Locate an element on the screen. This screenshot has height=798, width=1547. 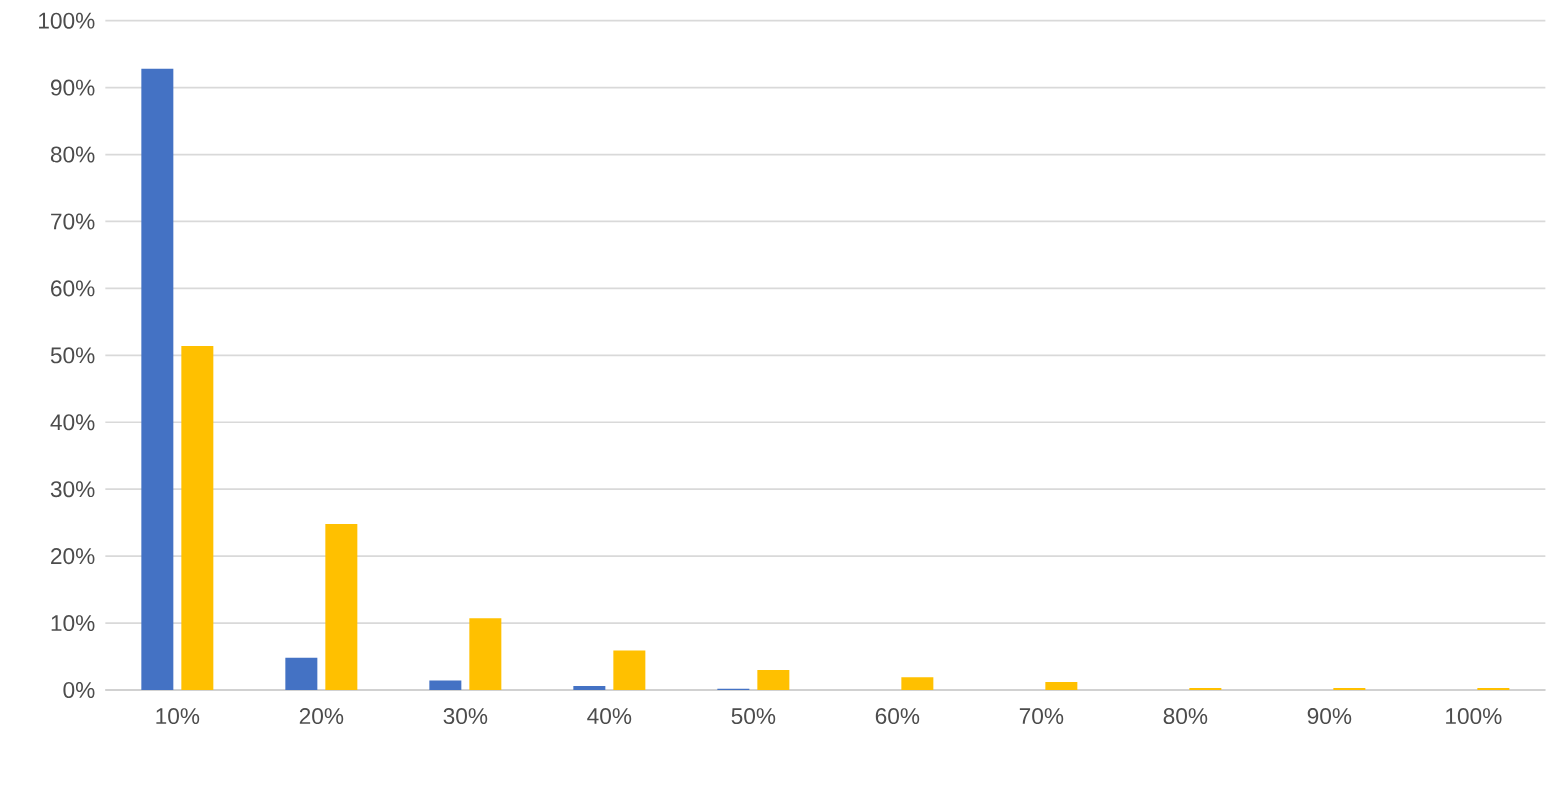
y-tick-label: 40% is located at coordinates (72, 422).